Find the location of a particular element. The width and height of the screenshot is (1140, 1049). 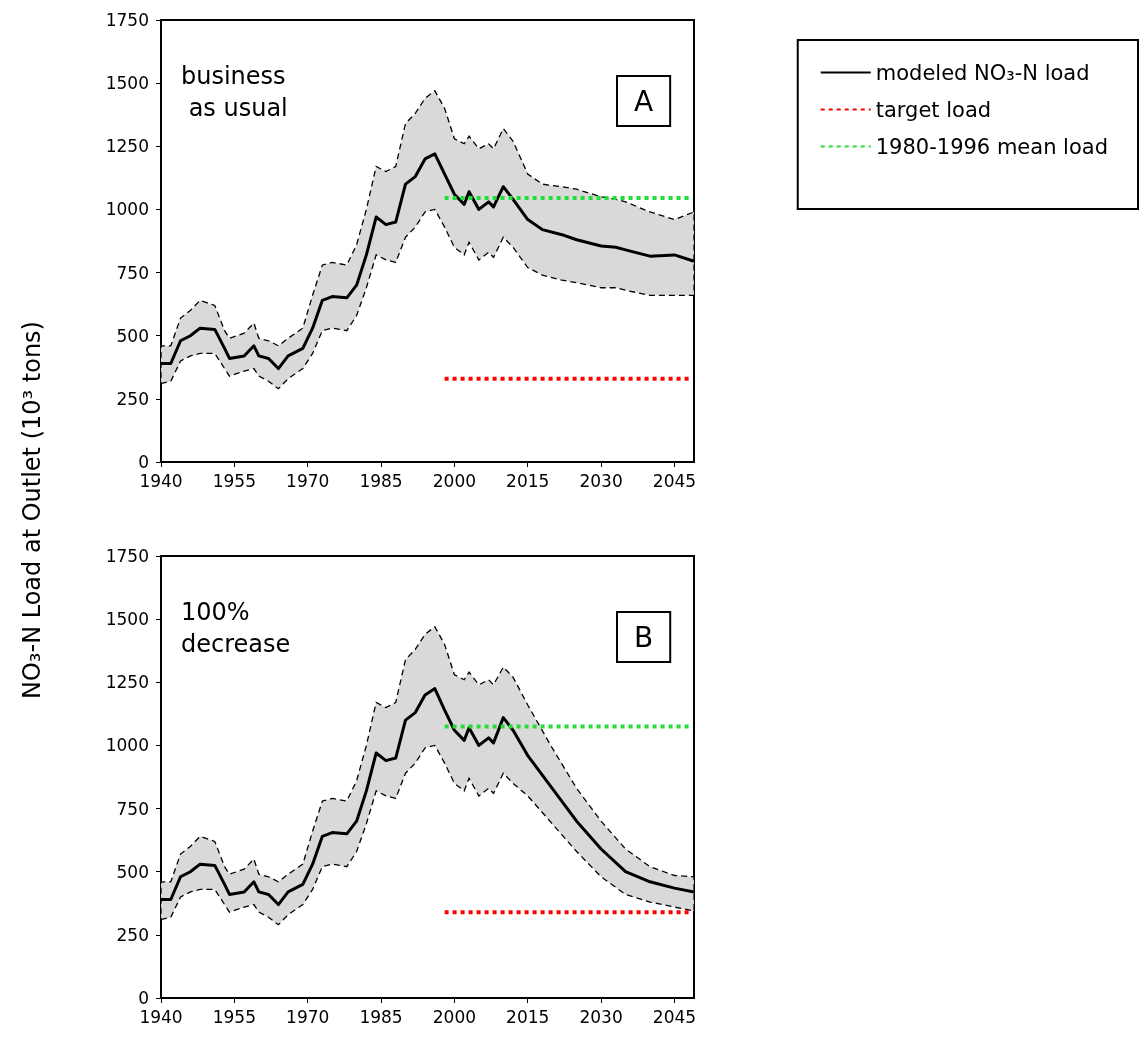

annotation: business as usual is located at coordinates (234, 92).